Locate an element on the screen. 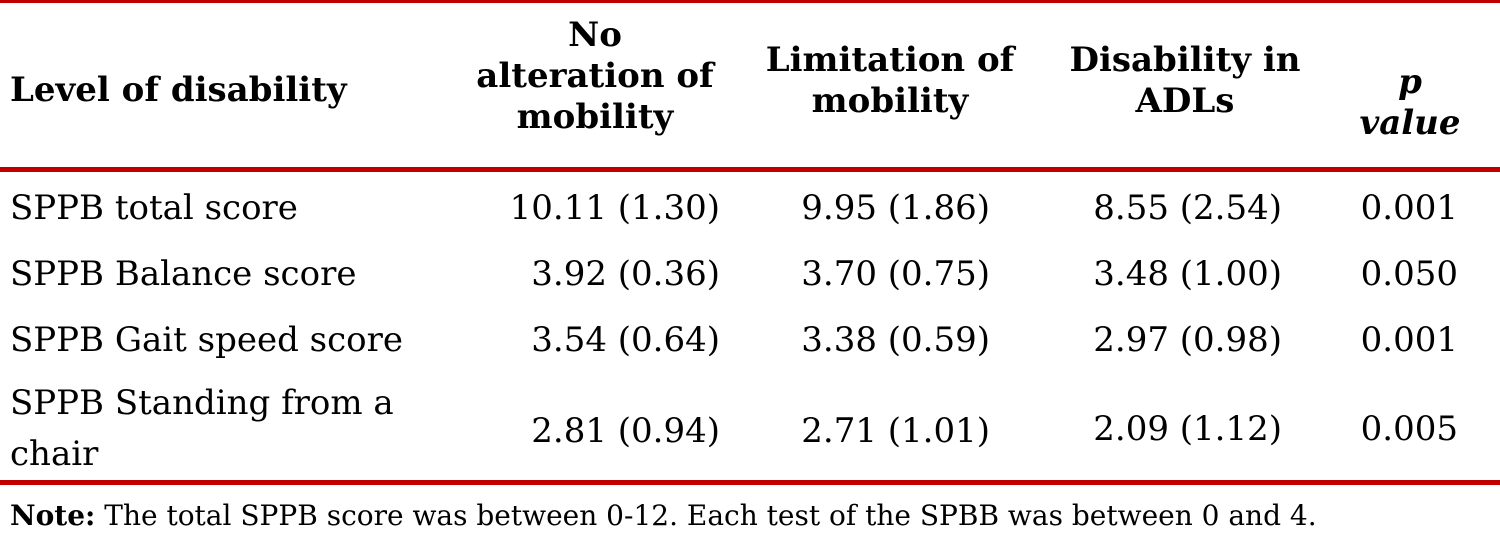 The image size is (1500, 550). row-4-disability: 2.09 (1.12) is located at coordinates (1187, 429).